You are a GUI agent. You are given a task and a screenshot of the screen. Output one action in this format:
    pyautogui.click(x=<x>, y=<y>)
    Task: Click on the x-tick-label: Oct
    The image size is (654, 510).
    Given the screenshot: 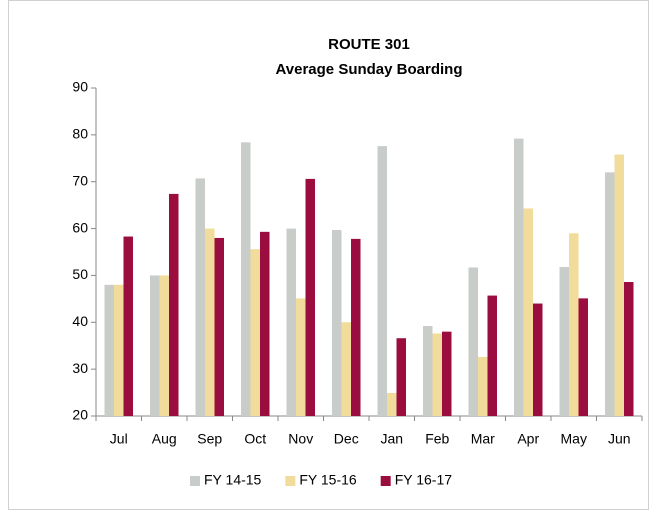 What is the action you would take?
    pyautogui.click(x=255, y=439)
    